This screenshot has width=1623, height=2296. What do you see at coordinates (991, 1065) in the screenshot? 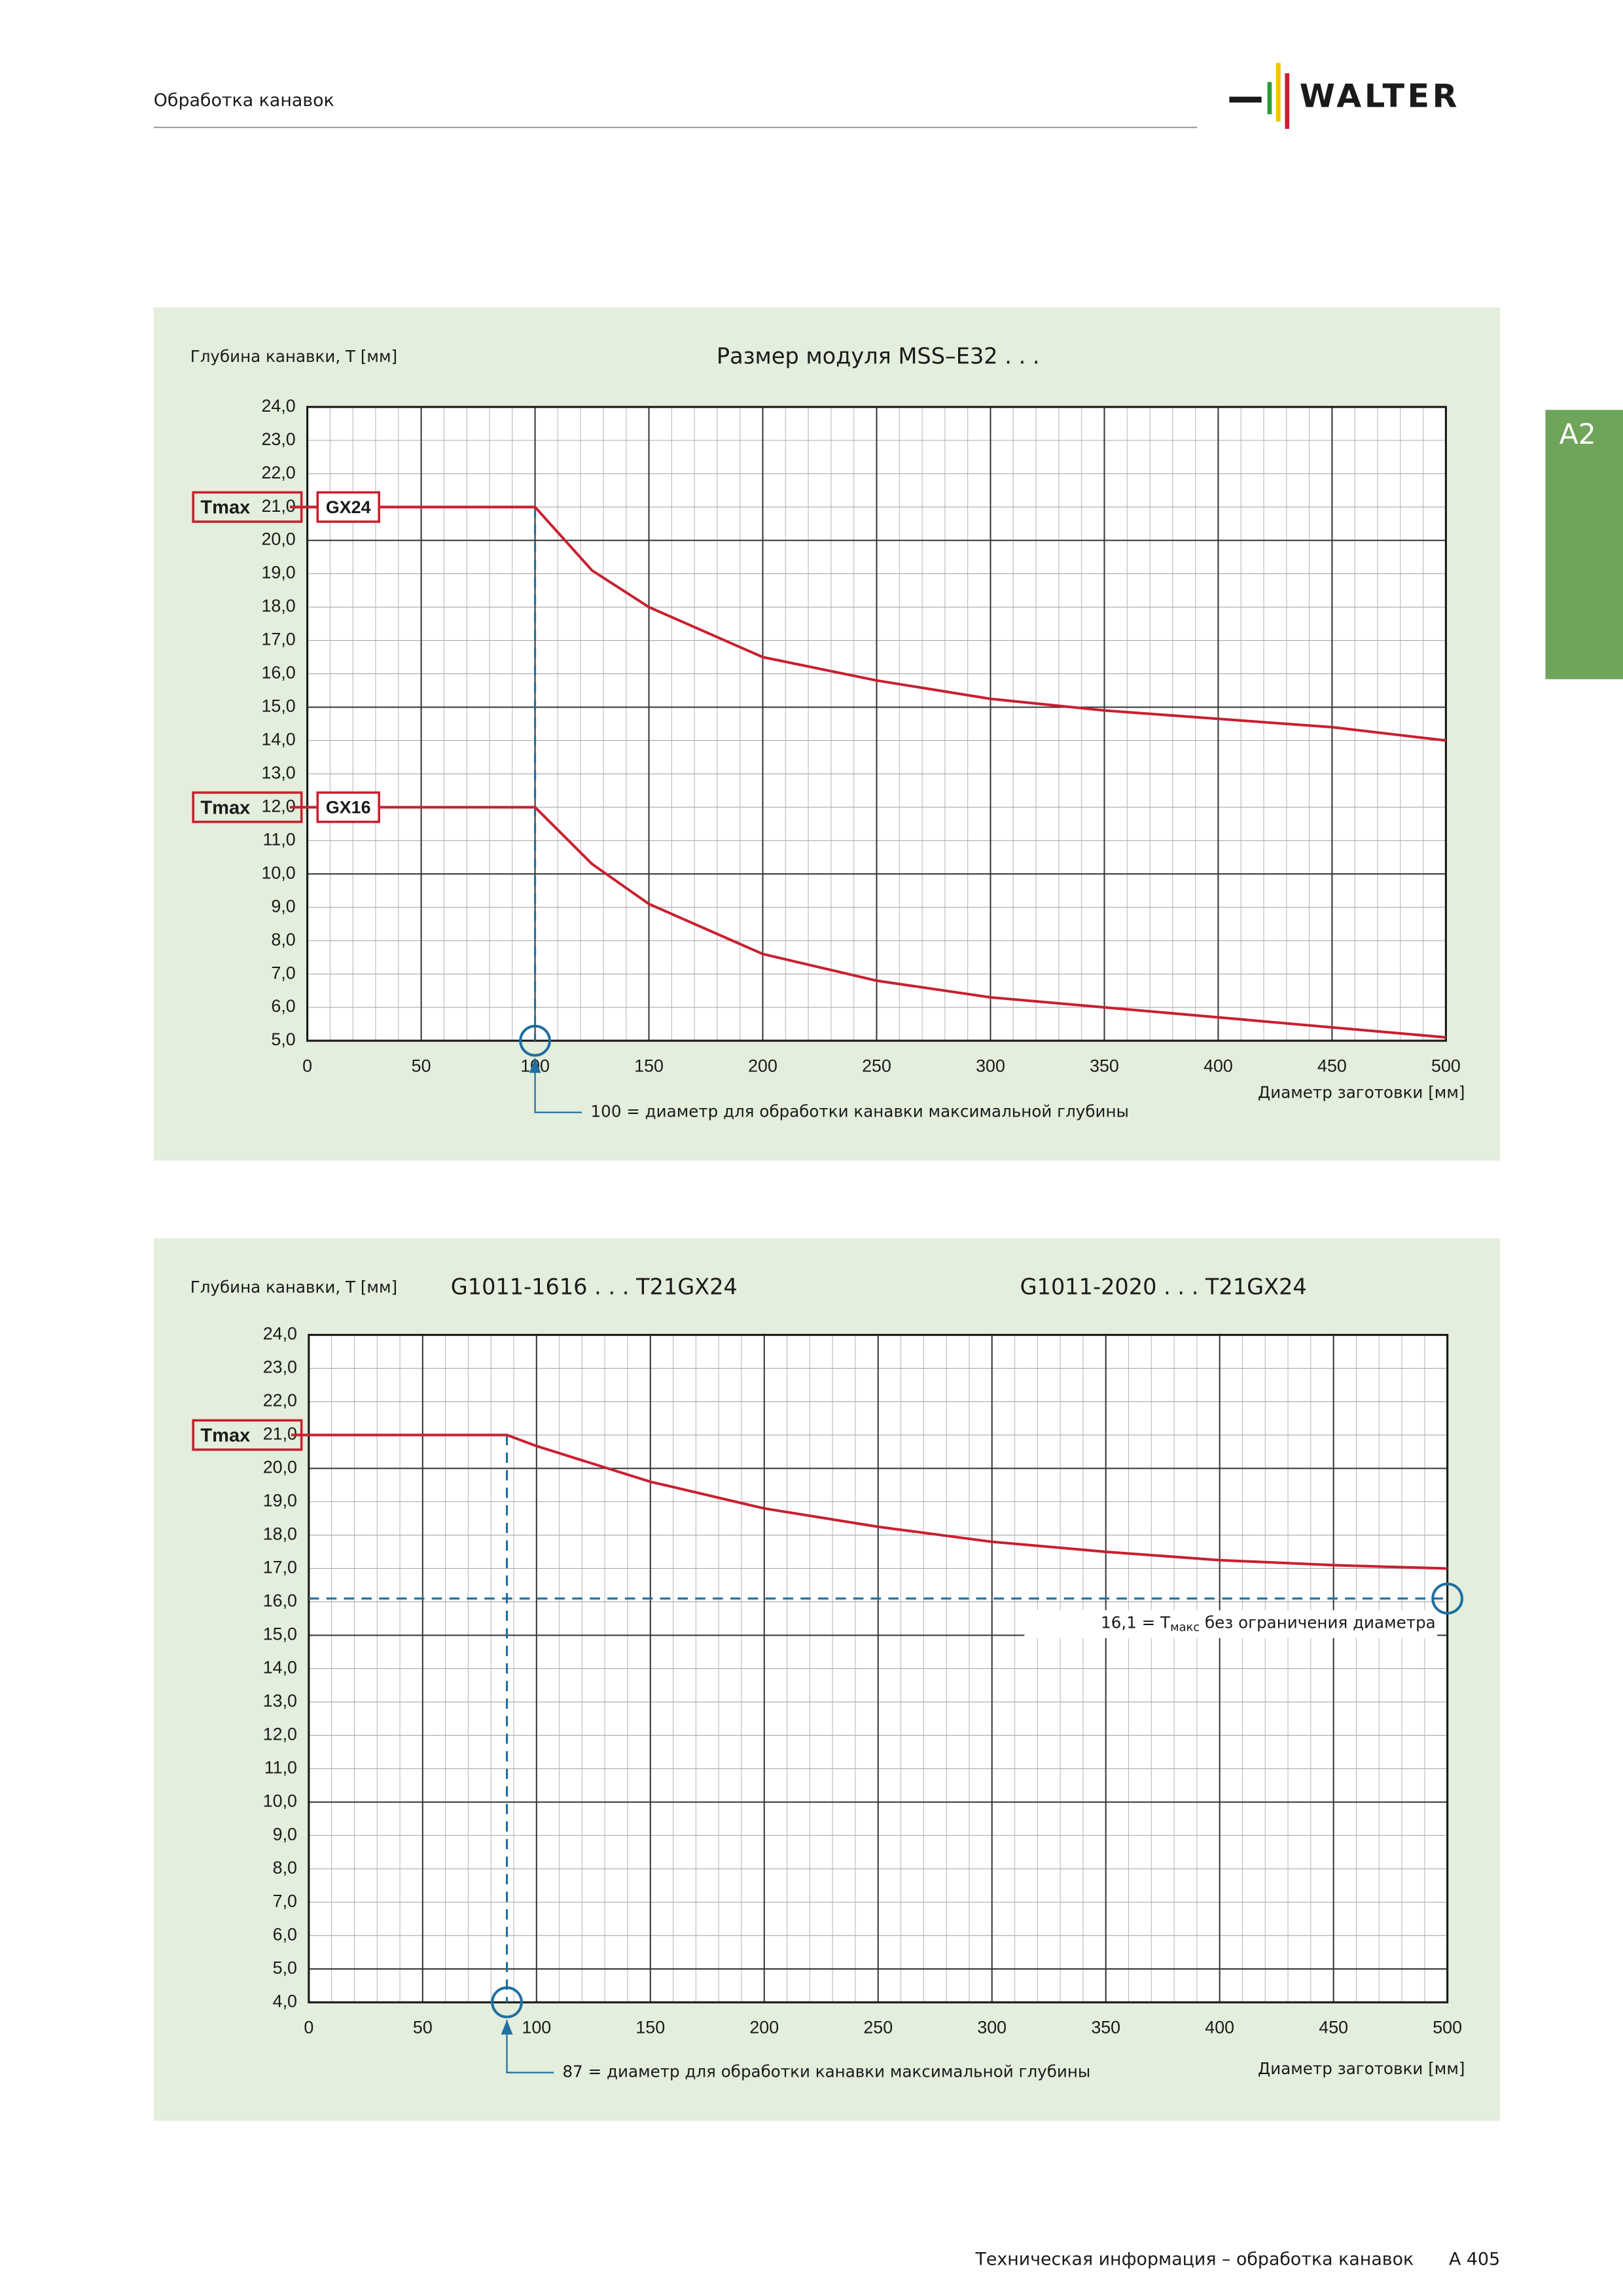
I see `x-tick-label: 300` at bounding box center [991, 1065].